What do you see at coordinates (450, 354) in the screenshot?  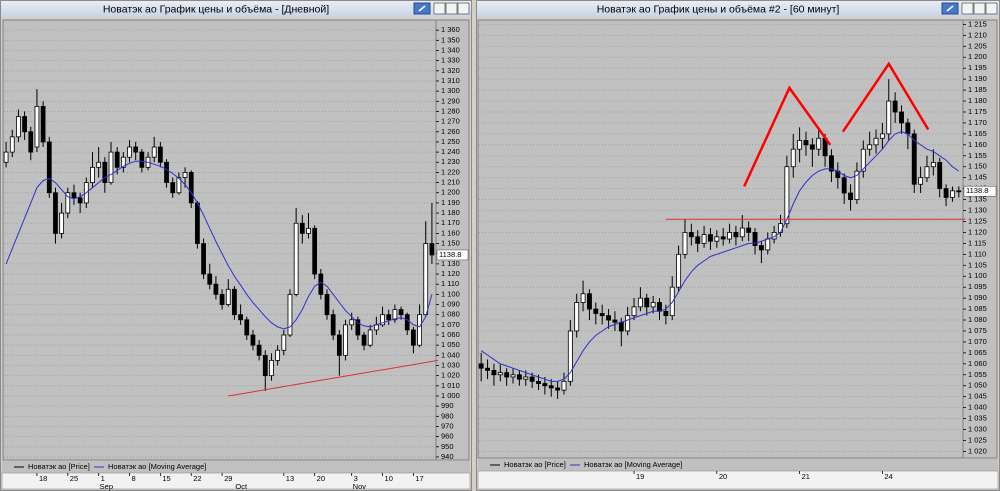 I see `y-tick-label: 1 040` at bounding box center [450, 354].